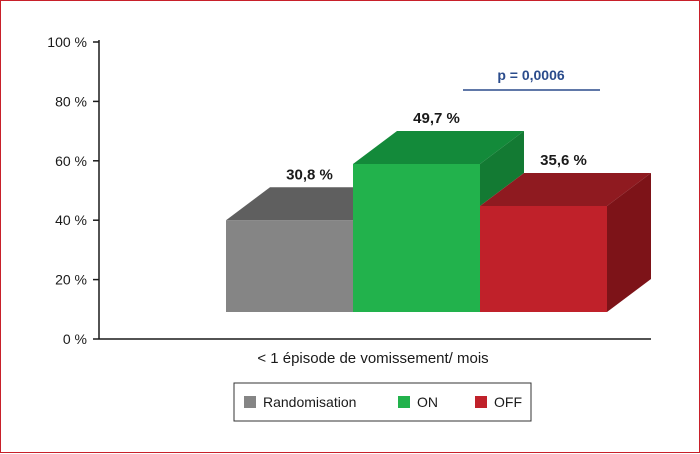 Image resolution: width=700 pixels, height=454 pixels. I want to click on data-labels: 30,8 % 49,7 % 35,6 %, so click(436, 146).